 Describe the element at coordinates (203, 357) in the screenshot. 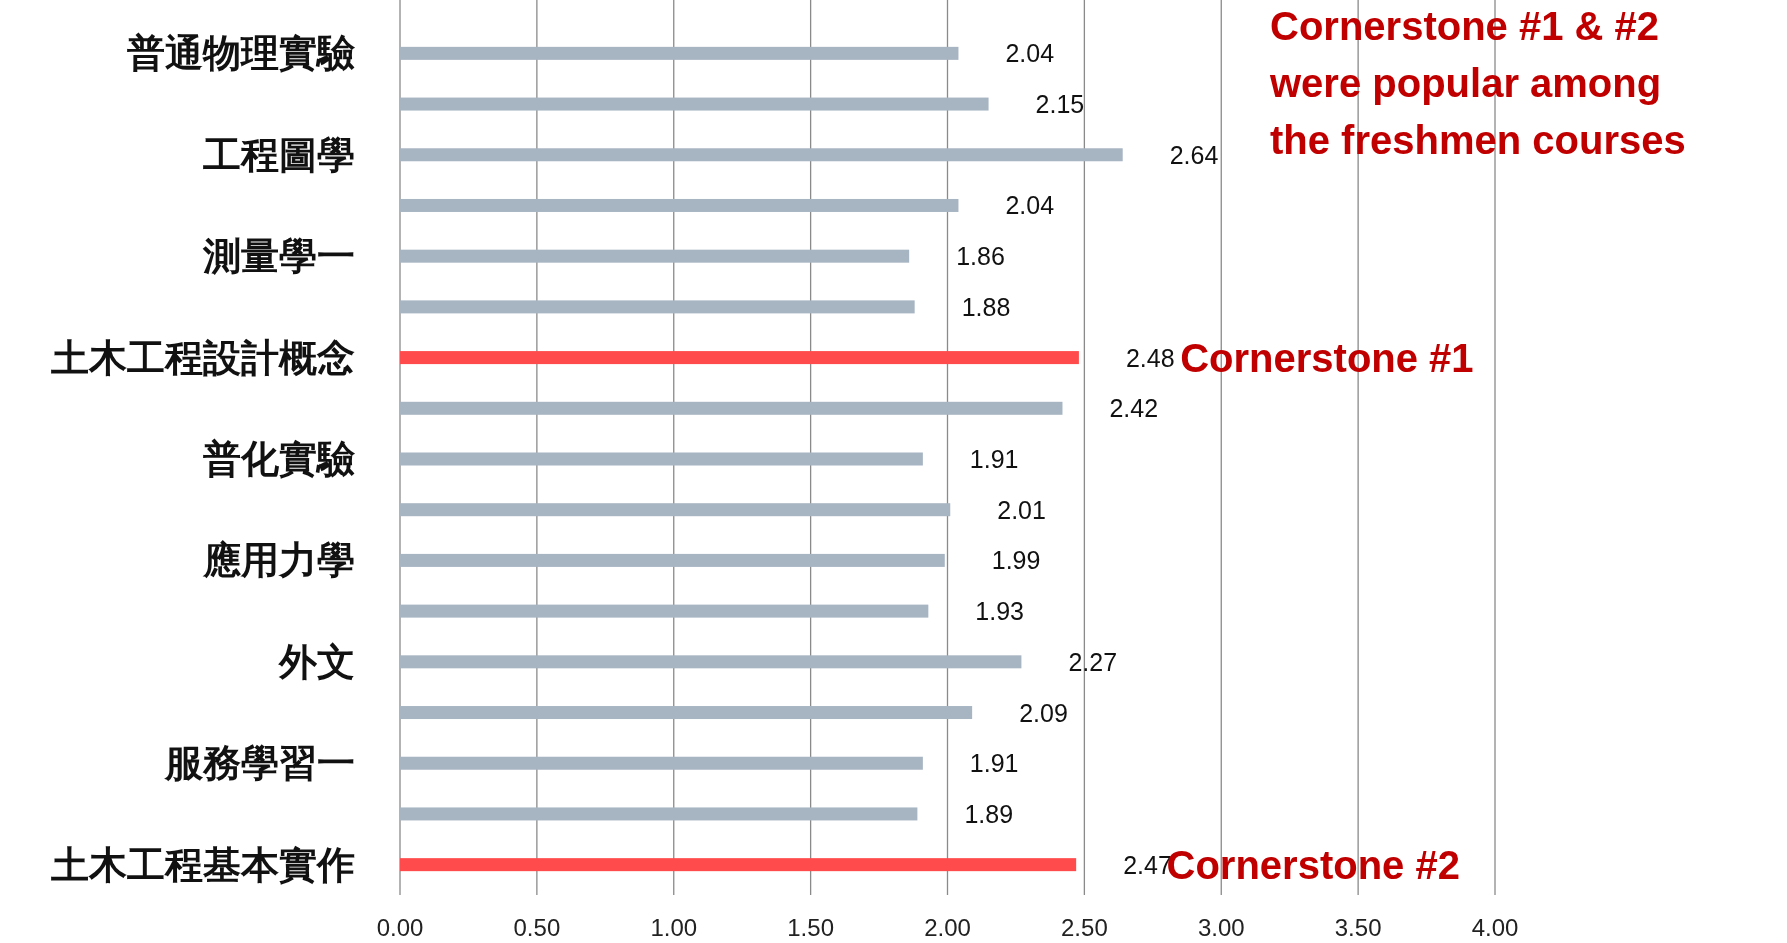

I see `y-tick-label: 土木工程設計概念` at that location.